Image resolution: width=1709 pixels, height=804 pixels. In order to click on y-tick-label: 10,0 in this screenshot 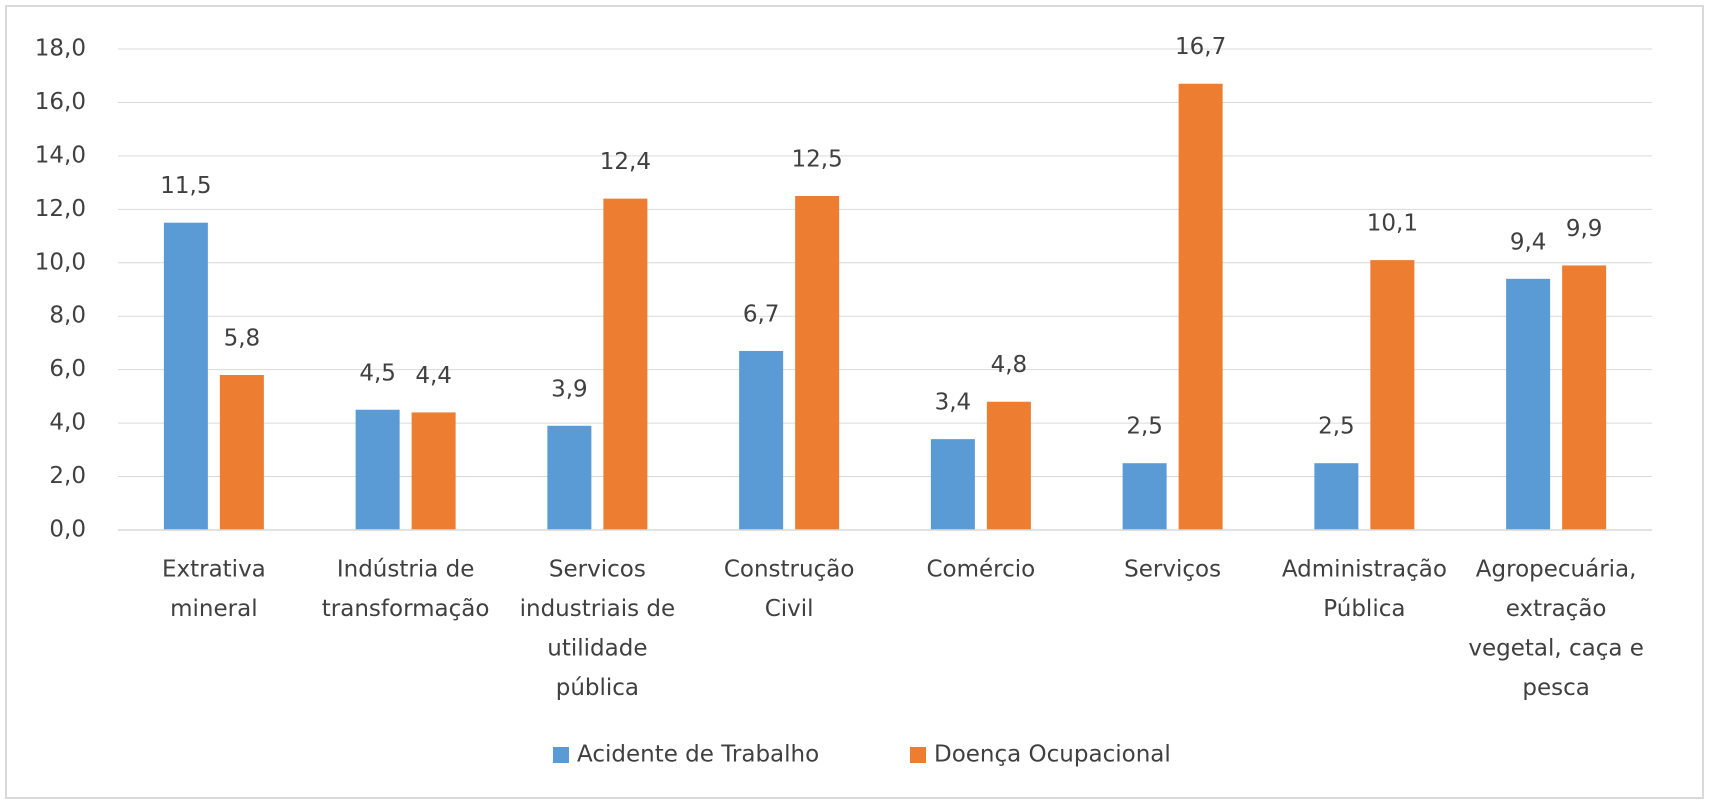, I will do `click(60, 262)`.